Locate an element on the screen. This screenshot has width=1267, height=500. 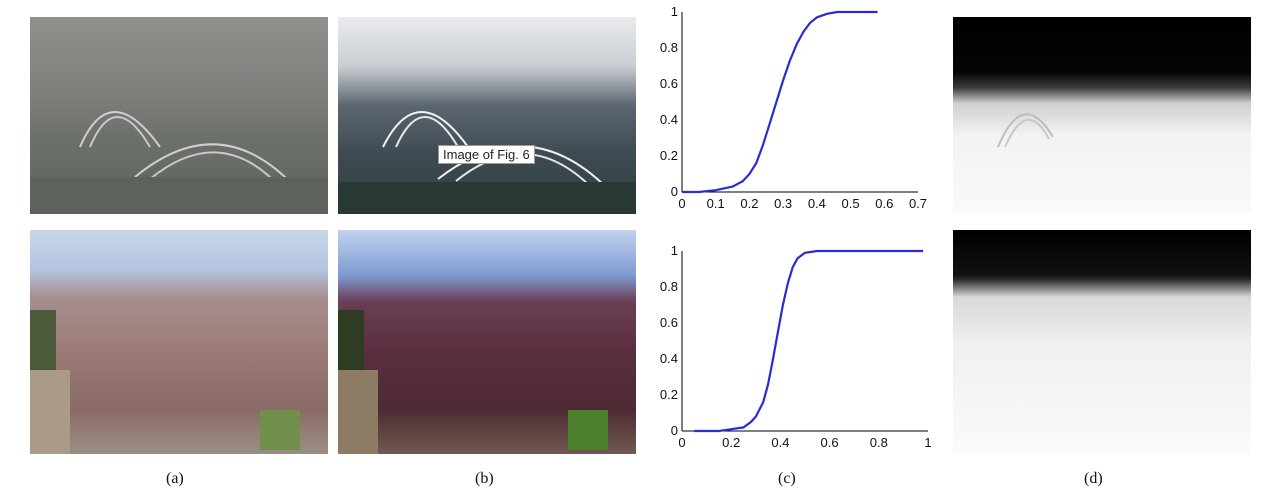
transmission-map-bottom is located at coordinates (1102, 342).